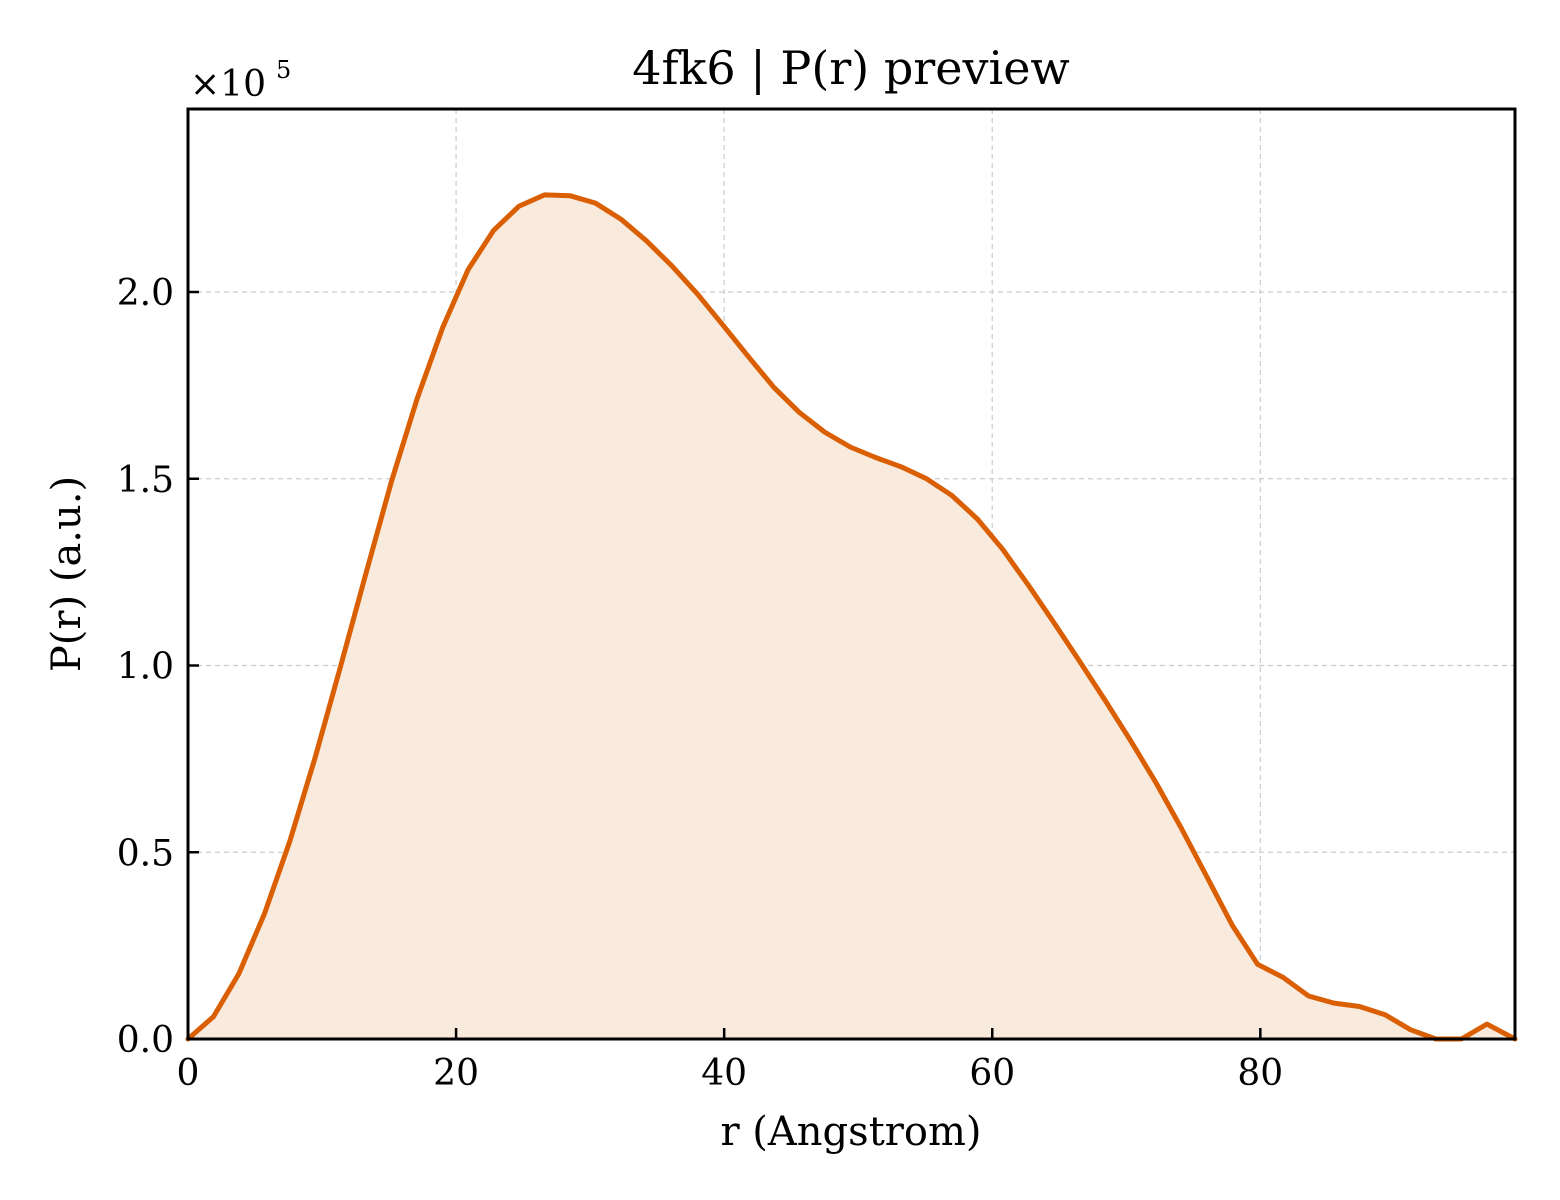  Describe the element at coordinates (145, 480) in the screenshot. I see `y-tick-label: 1.5` at that location.